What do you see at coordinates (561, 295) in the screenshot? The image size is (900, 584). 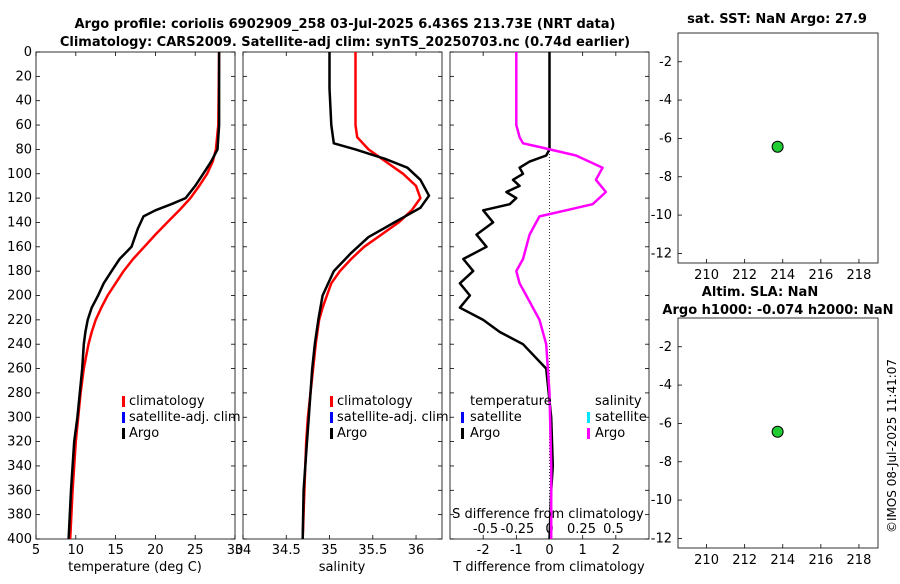 I see `line-s-argo` at bounding box center [561, 295].